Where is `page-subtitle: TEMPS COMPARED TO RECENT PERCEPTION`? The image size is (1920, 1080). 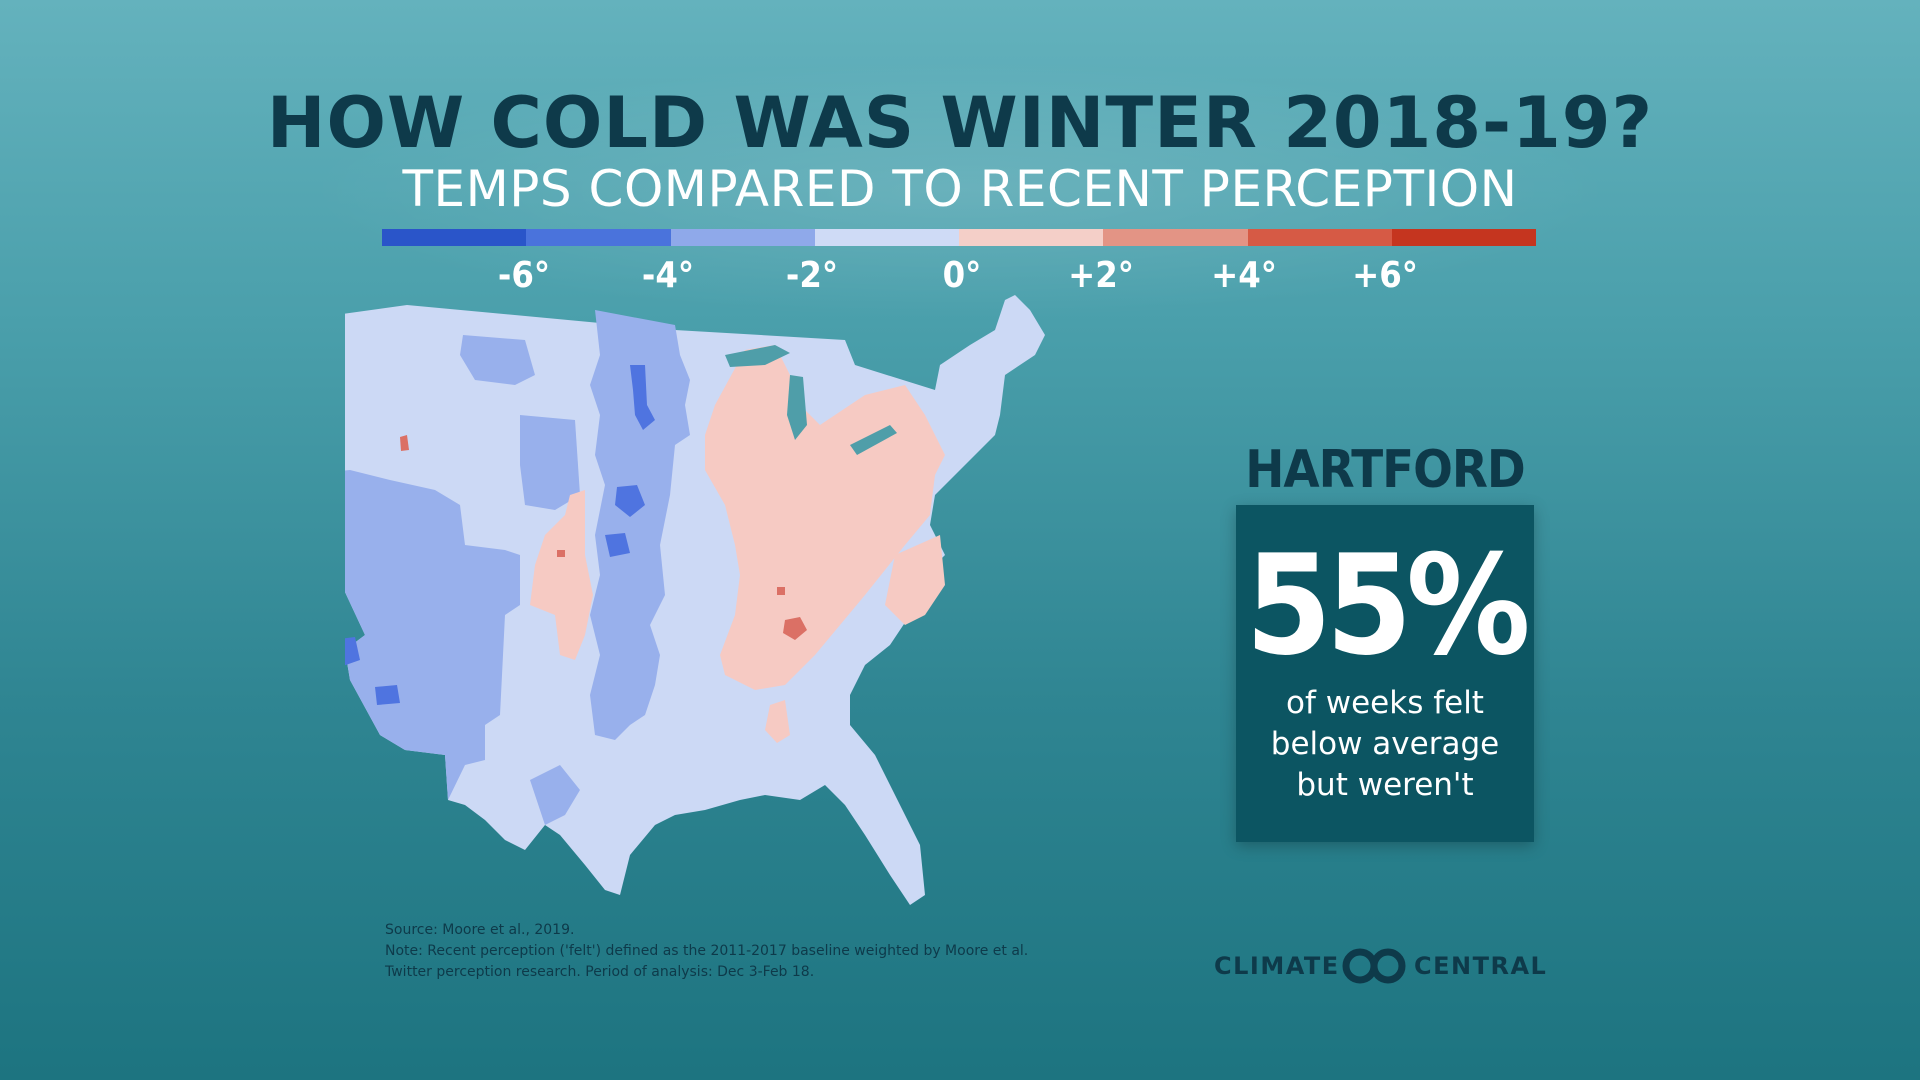
page-subtitle: TEMPS COMPARED TO RECENT PERCEPTION is located at coordinates (960, 189).